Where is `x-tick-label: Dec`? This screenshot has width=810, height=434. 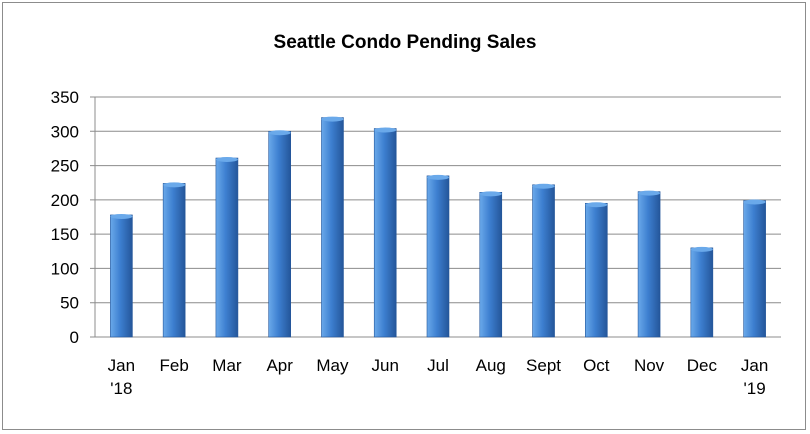 x-tick-label: Dec is located at coordinates (702, 365).